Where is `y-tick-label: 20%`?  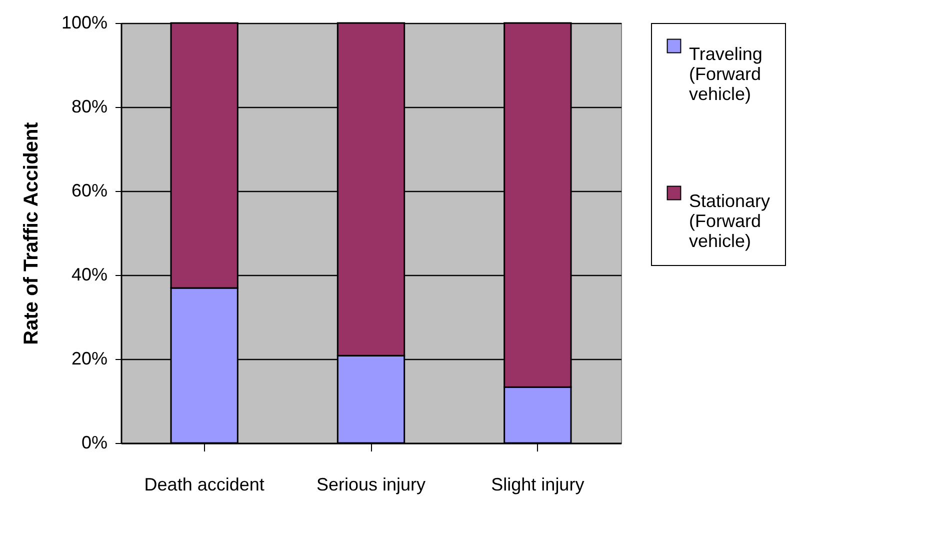 y-tick-label: 20% is located at coordinates (89, 358).